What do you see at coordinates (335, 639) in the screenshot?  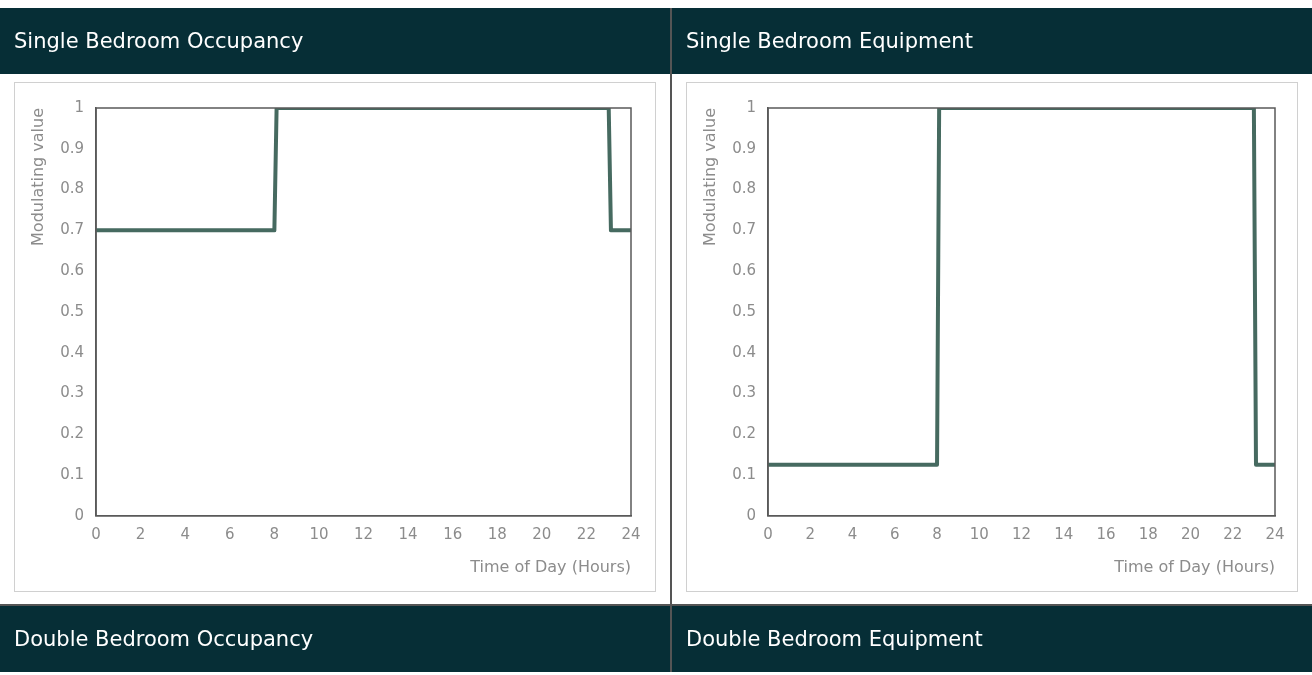 I see `text: Double Bedroom Occupancy` at bounding box center [335, 639].